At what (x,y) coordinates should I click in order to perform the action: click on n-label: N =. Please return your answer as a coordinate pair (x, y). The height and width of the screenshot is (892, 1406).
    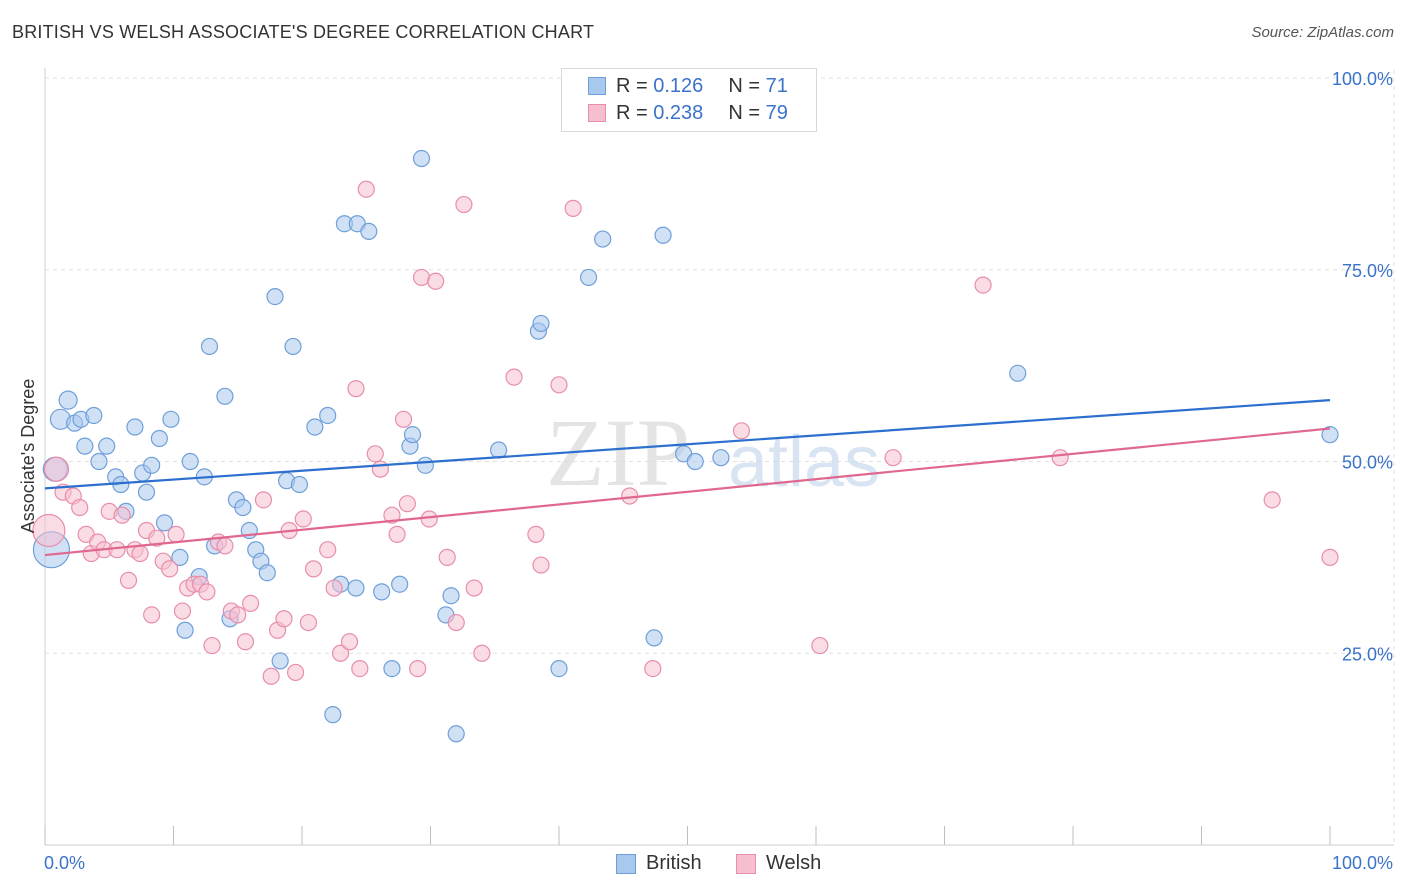
    Looking at the image, I should click on (744, 85).